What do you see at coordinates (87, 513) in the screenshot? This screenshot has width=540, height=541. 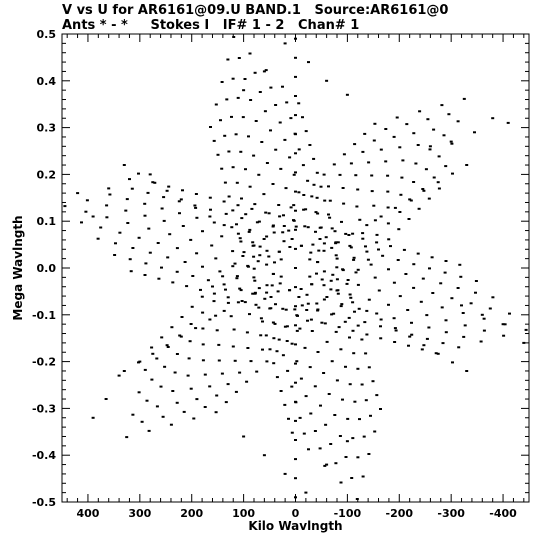 I see `x-tick-label: 400` at bounding box center [87, 513].